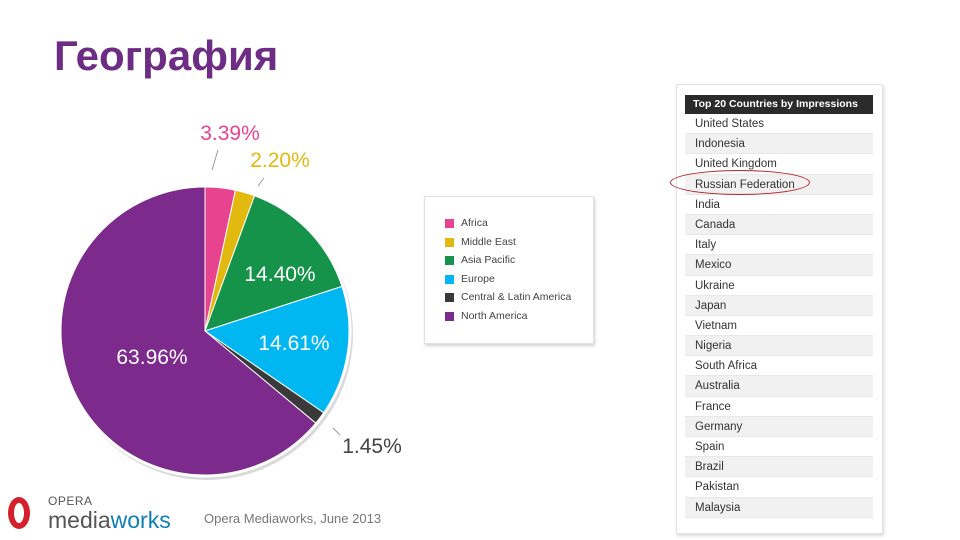  I want to click on table-row: Malaysia, so click(779, 507).